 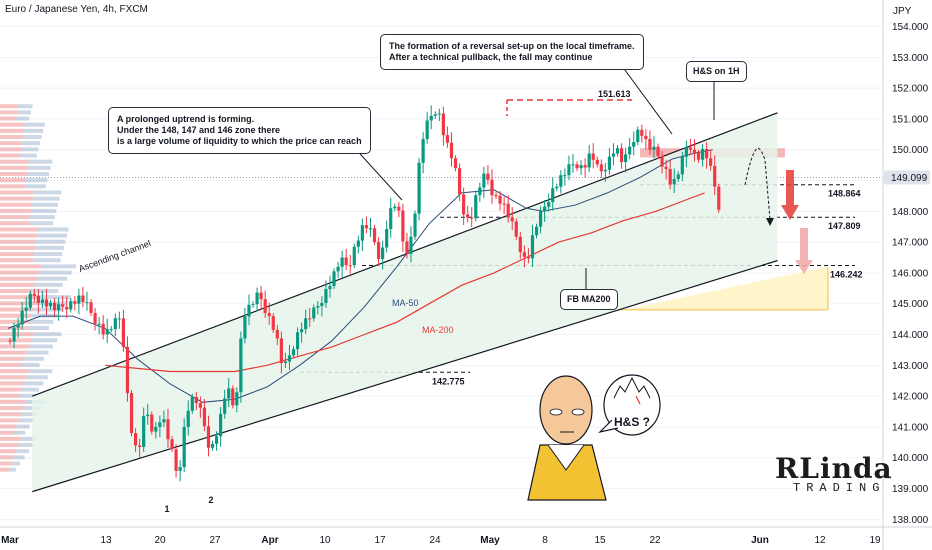 I want to click on time-tick-label: Mar, so click(x=10, y=540).